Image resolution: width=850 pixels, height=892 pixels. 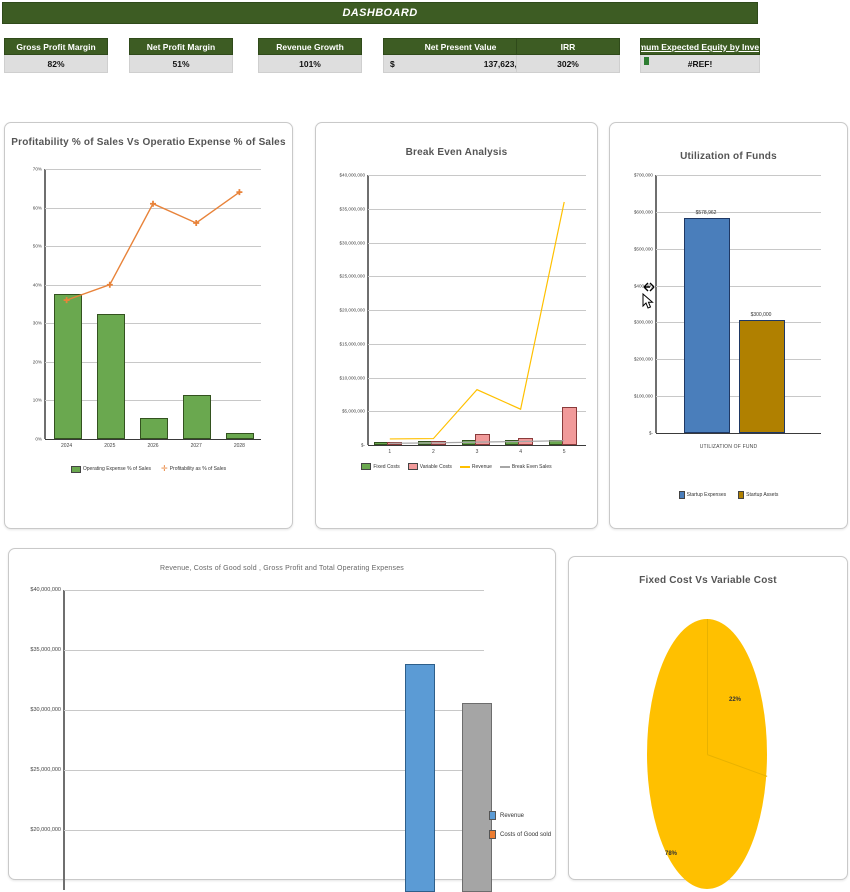 I want to click on legend-line-icon, so click(x=504, y=466).